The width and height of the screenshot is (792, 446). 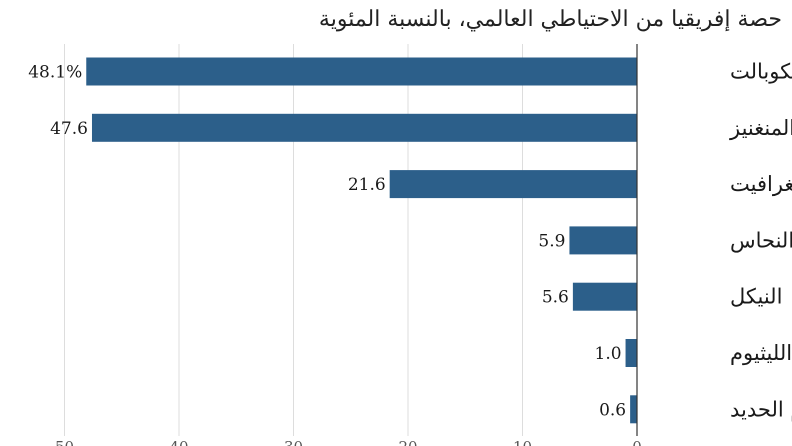 I want to click on category-label: الكوبالت, so click(x=761, y=72).